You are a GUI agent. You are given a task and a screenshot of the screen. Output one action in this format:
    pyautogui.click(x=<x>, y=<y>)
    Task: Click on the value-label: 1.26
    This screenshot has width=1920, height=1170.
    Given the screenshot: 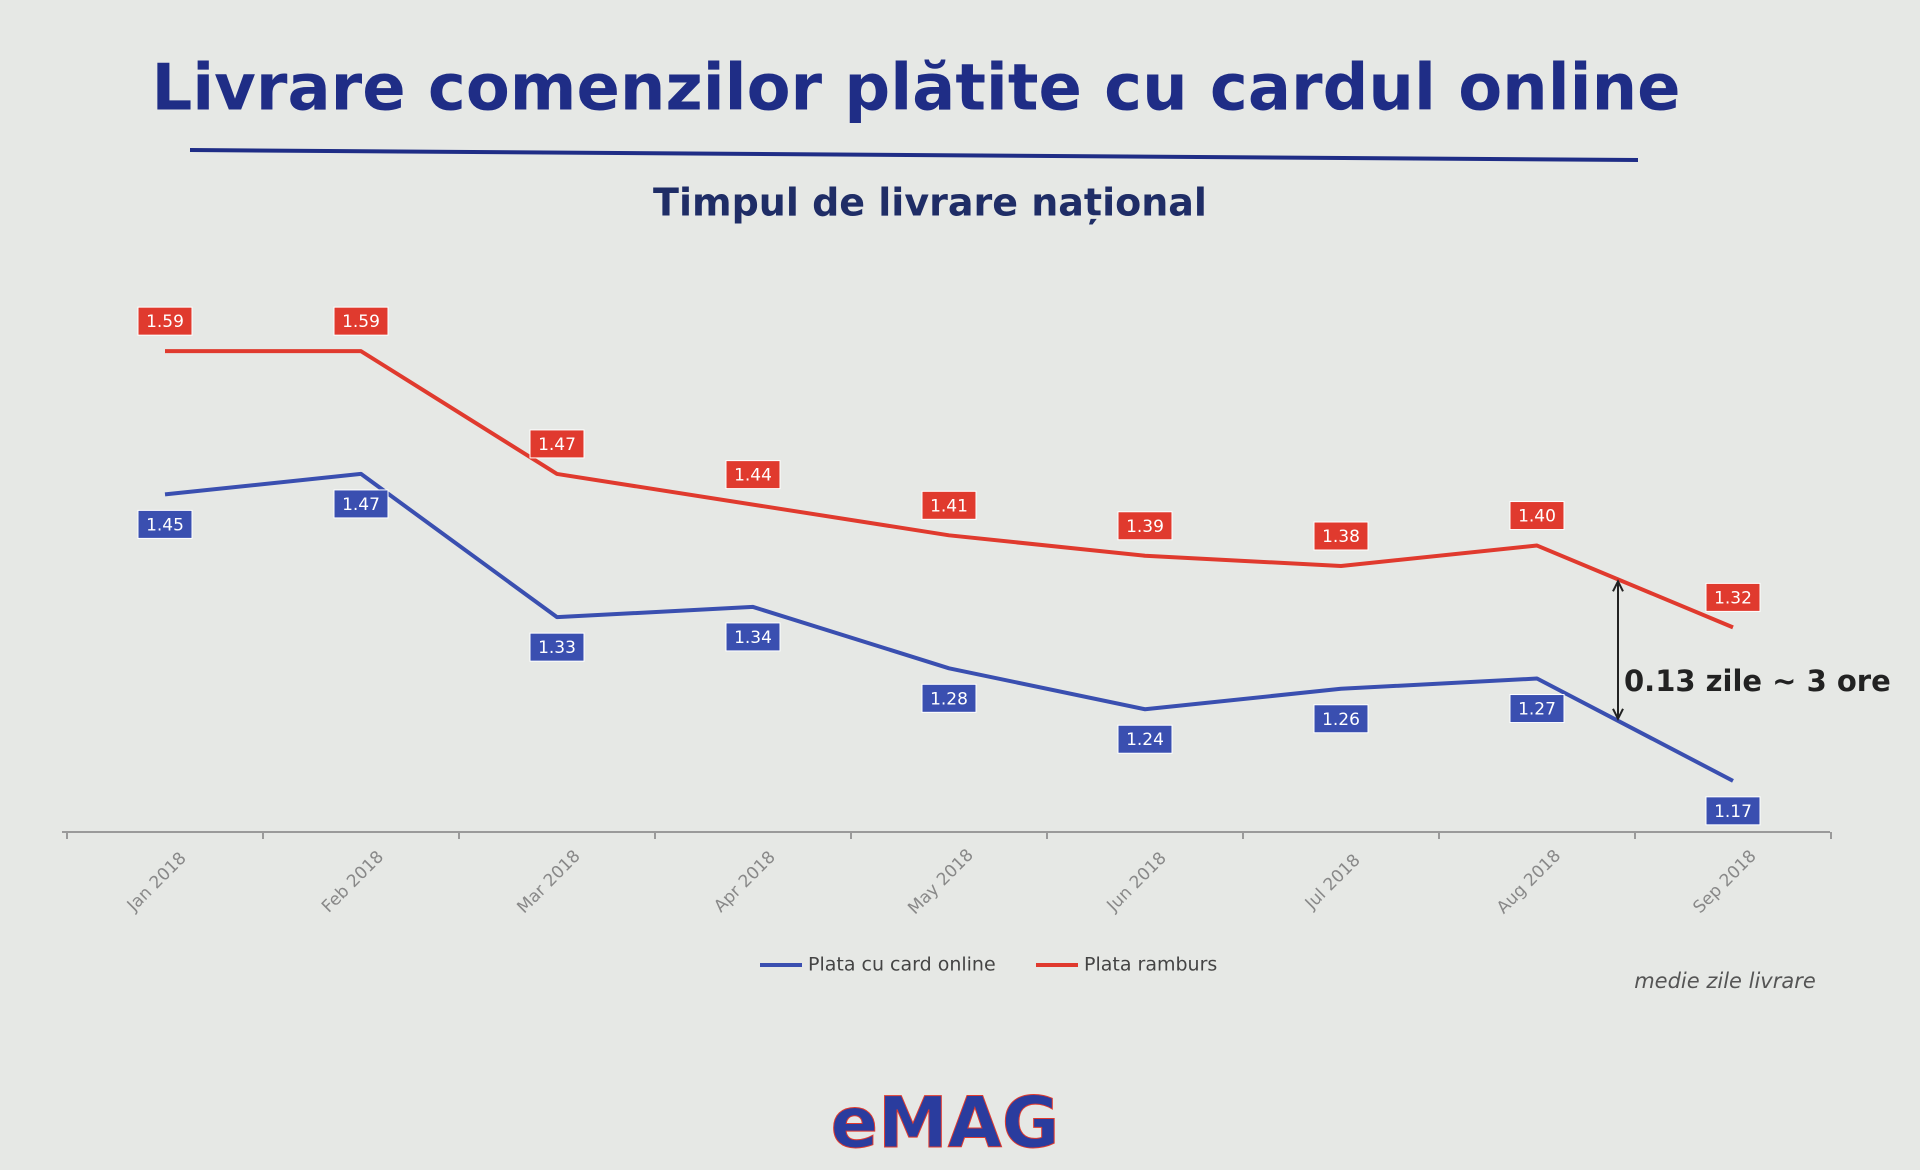 What is the action you would take?
    pyautogui.click(x=1341, y=720)
    